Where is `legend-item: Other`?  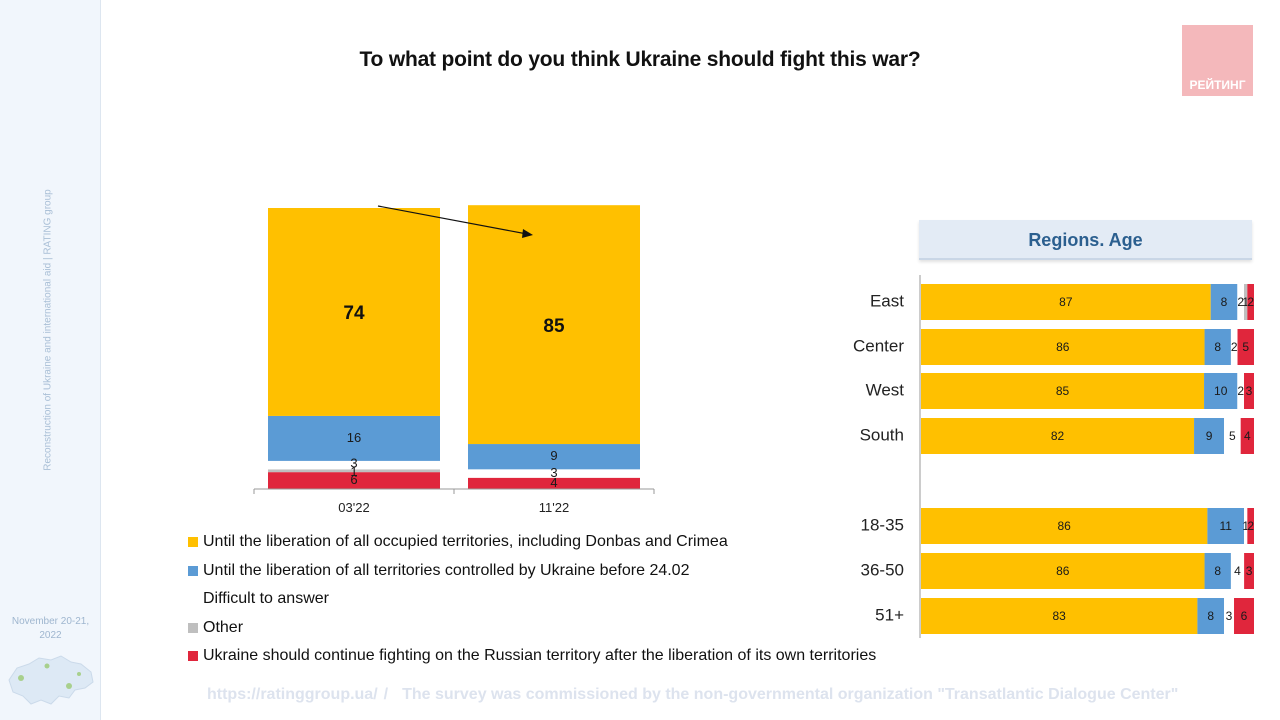
legend-item: Other is located at coordinates (532, 628).